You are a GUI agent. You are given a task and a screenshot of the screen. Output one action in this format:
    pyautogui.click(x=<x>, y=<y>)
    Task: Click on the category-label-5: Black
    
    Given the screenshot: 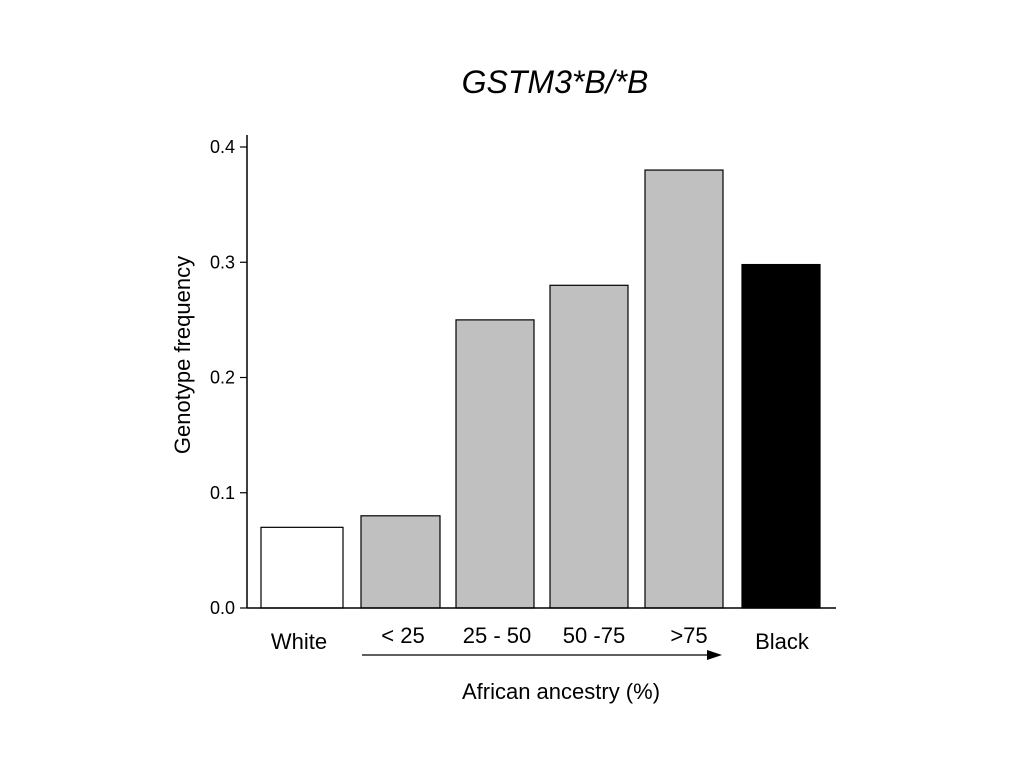 What is the action you would take?
    pyautogui.click(x=782, y=641)
    